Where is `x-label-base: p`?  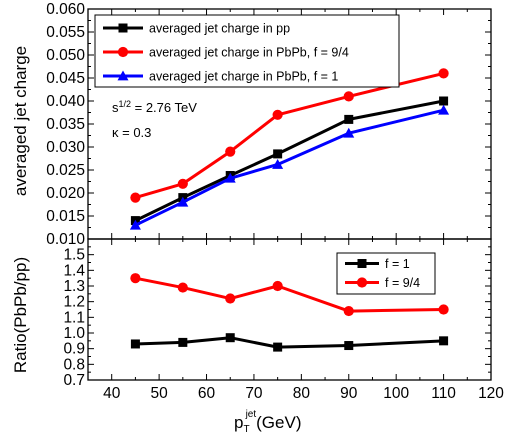 x-label-base: p is located at coordinates (238, 422).